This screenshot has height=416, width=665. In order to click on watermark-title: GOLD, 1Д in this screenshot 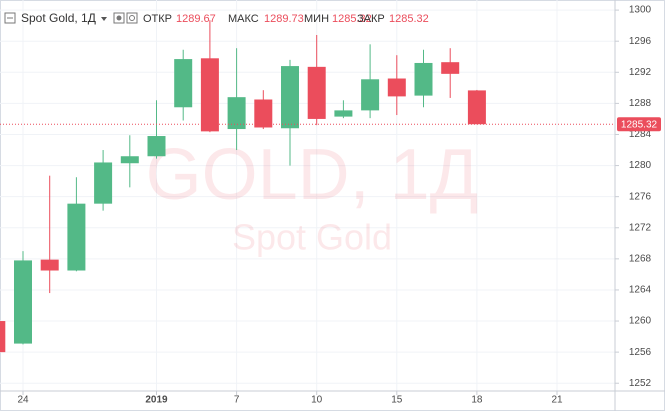, I will do `click(312, 175)`.